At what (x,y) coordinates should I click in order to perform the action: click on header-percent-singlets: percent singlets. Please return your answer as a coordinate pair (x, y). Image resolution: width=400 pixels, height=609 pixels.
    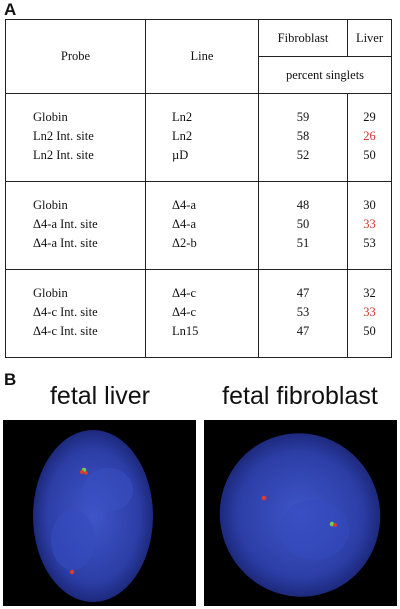
    Looking at the image, I should click on (325, 75).